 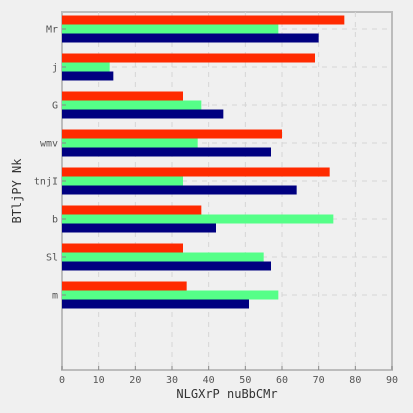 I want to click on x-tick-label: 10, so click(x=99, y=380).